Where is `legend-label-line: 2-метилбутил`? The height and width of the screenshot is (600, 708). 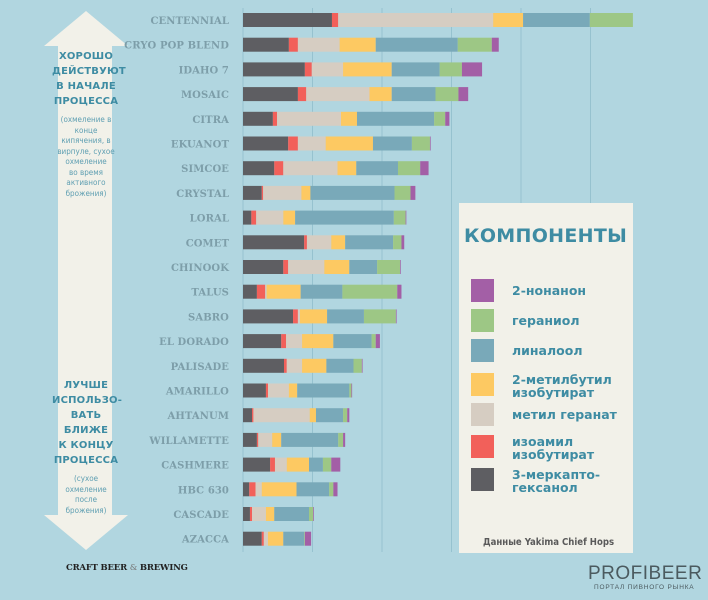 legend-label-line: 2-метилбутил is located at coordinates (562, 379).